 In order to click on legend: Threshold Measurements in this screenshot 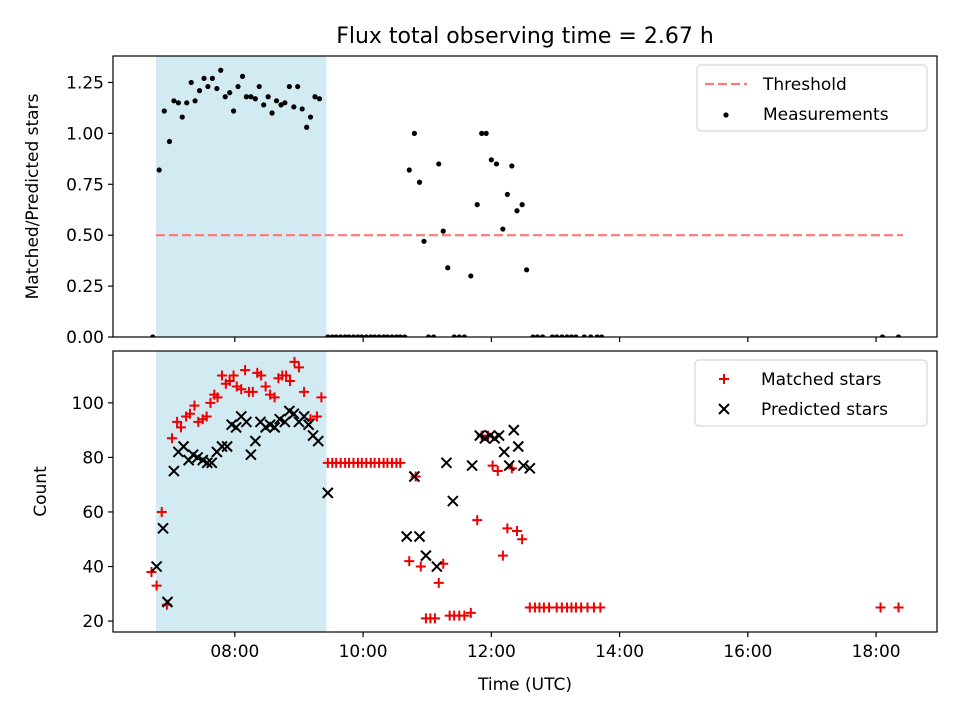, I will do `click(812, 98)`.